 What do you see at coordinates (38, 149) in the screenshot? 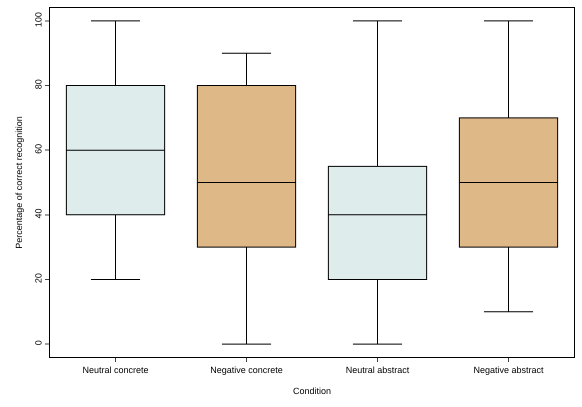
I see `y-tick-label: 60` at bounding box center [38, 149].